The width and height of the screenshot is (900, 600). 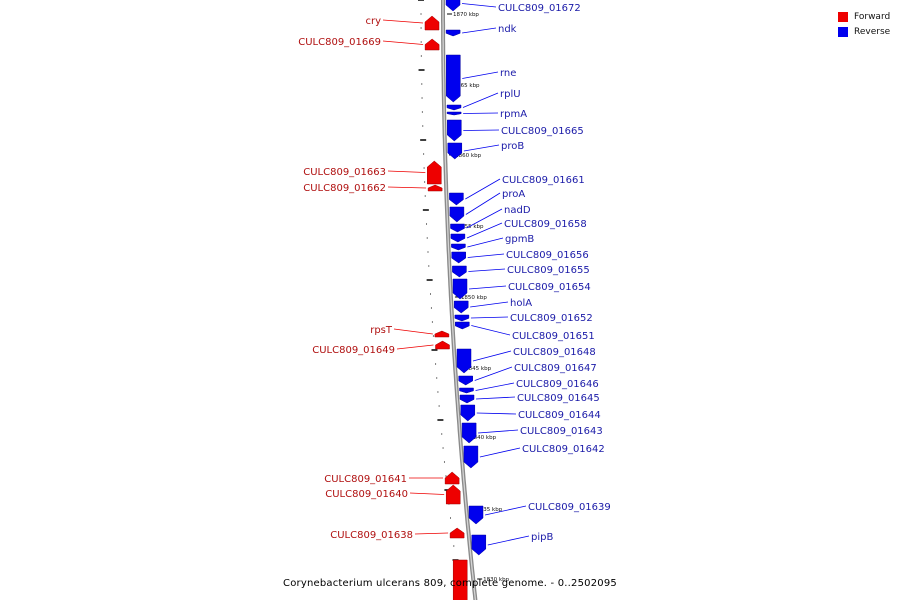 What do you see at coordinates (569, 507) in the screenshot?
I see `reverse-gene-label: CULC809_01639` at bounding box center [569, 507].